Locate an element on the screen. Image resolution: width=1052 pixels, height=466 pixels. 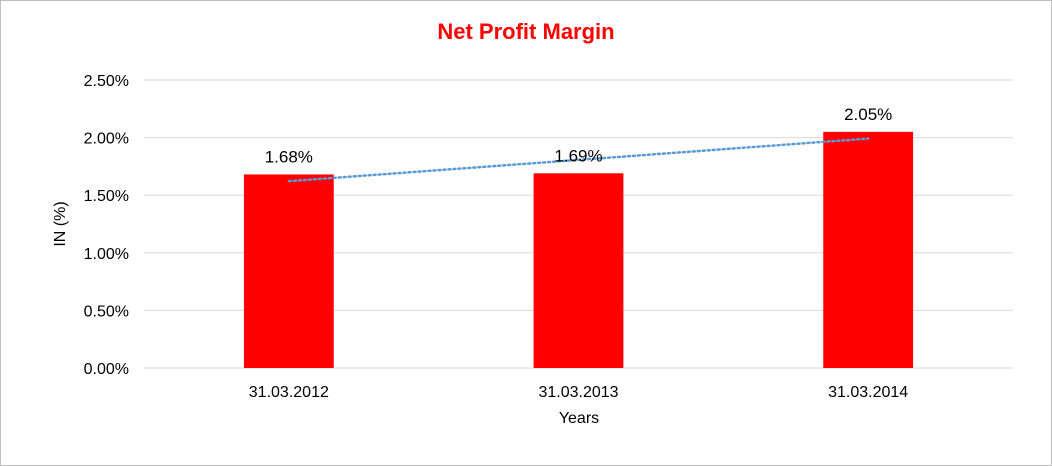
data-label: 1.68% is located at coordinates (289, 156).